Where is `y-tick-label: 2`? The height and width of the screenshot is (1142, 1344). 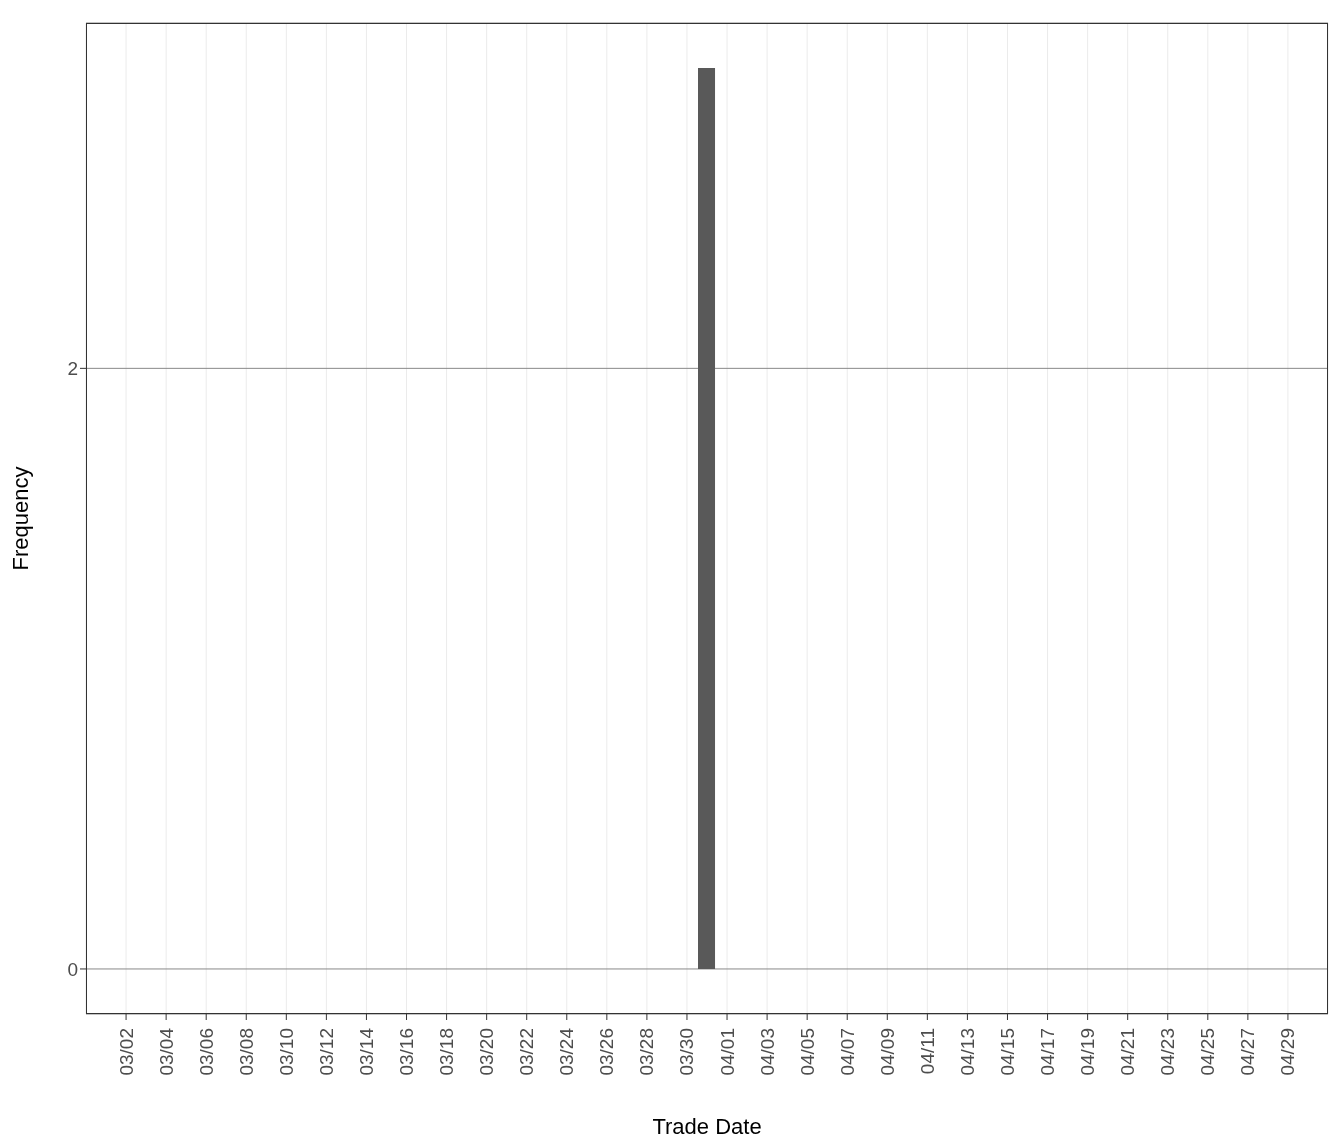 y-tick-label: 2 is located at coordinates (72, 369).